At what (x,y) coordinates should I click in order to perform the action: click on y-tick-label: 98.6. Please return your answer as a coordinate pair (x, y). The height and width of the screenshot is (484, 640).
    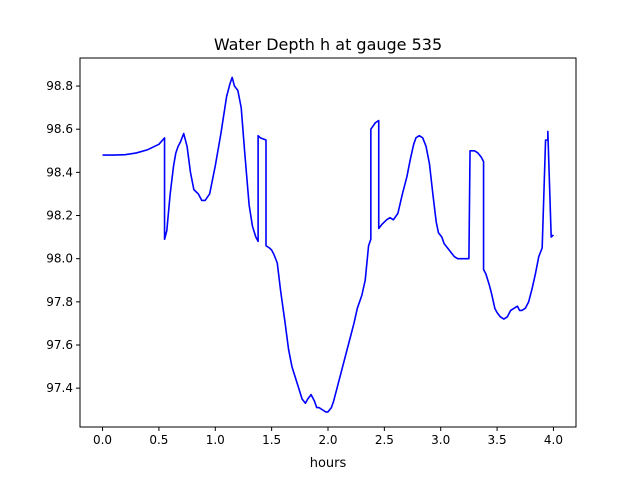
    Looking at the image, I should click on (59, 129).